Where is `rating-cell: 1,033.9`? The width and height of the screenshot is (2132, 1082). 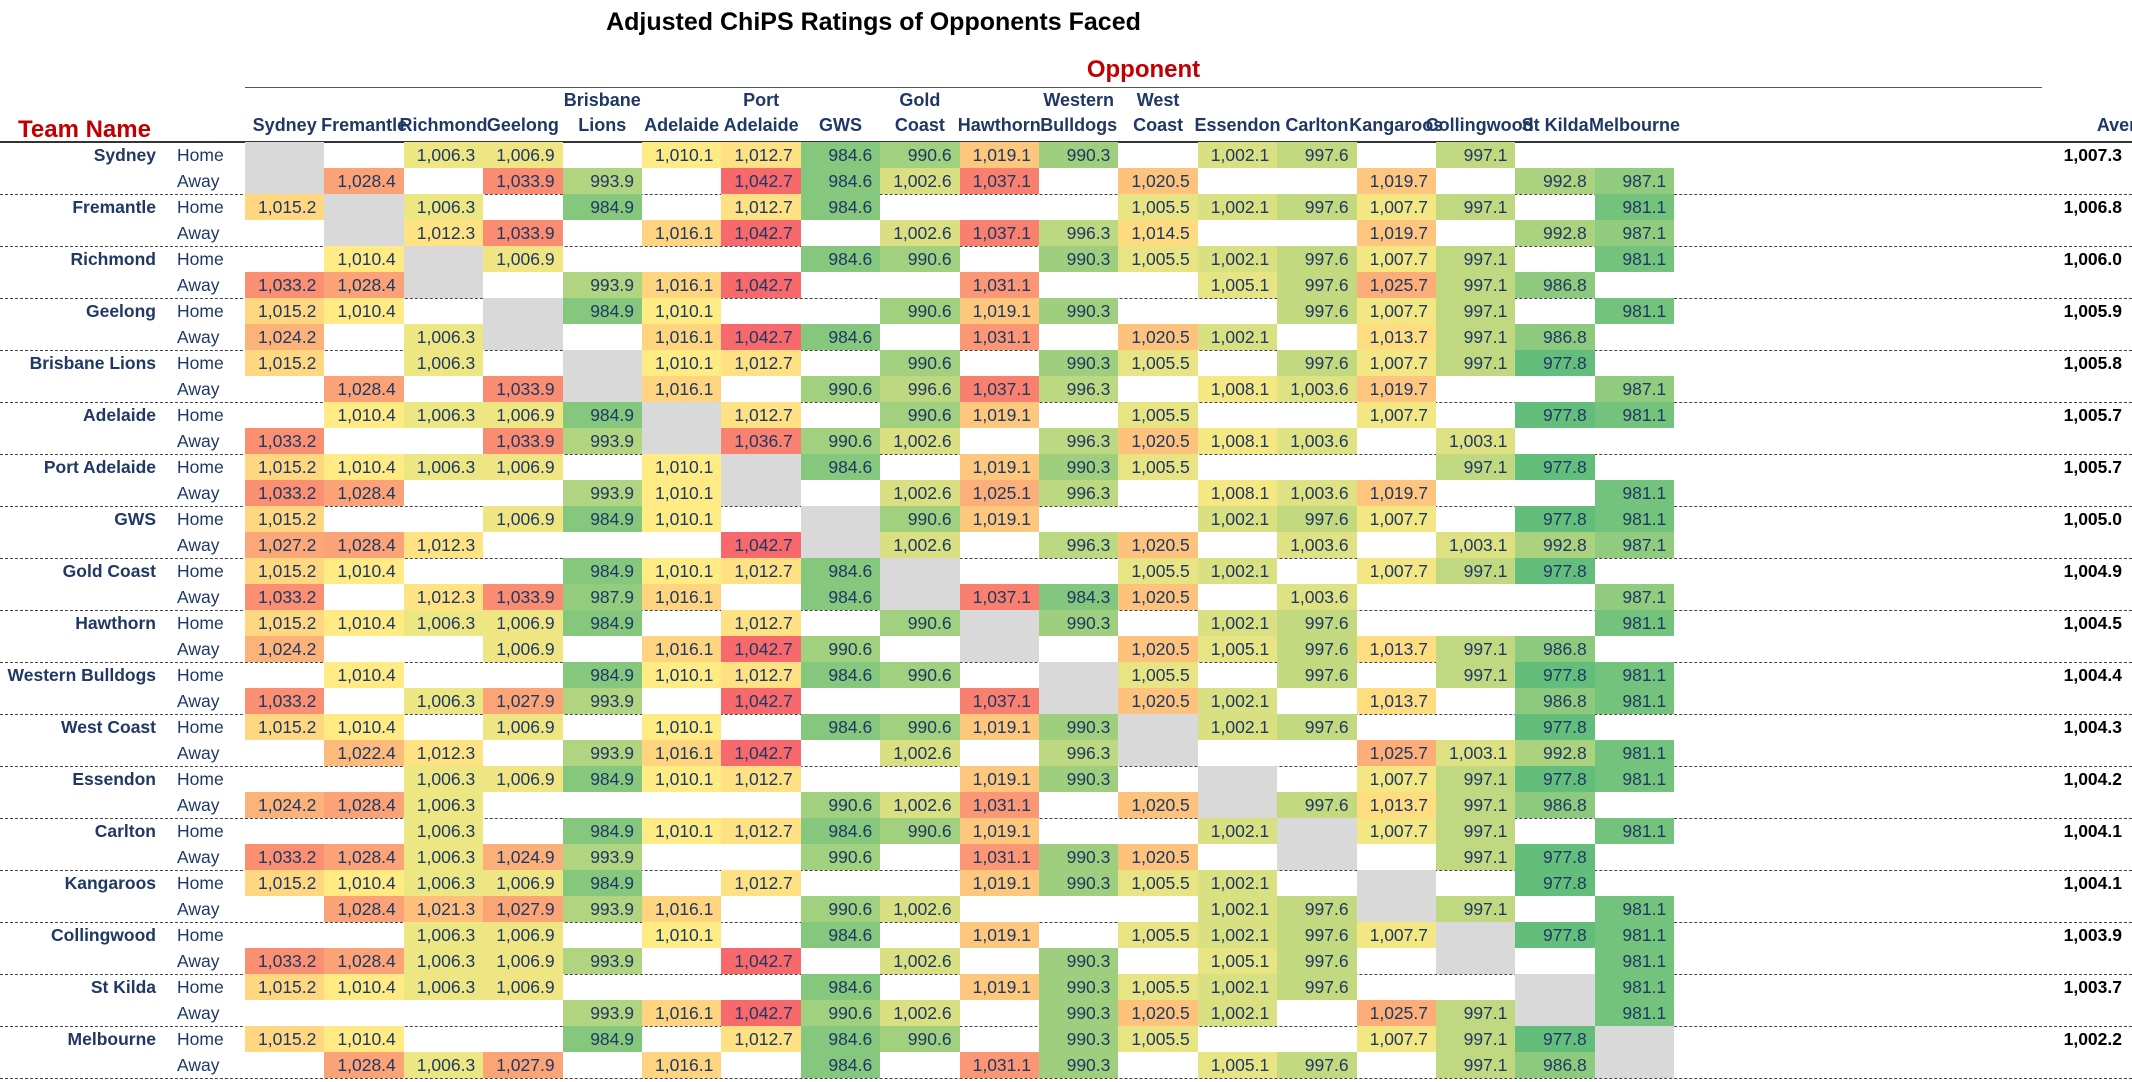
rating-cell: 1,033.9 is located at coordinates (523, 181).